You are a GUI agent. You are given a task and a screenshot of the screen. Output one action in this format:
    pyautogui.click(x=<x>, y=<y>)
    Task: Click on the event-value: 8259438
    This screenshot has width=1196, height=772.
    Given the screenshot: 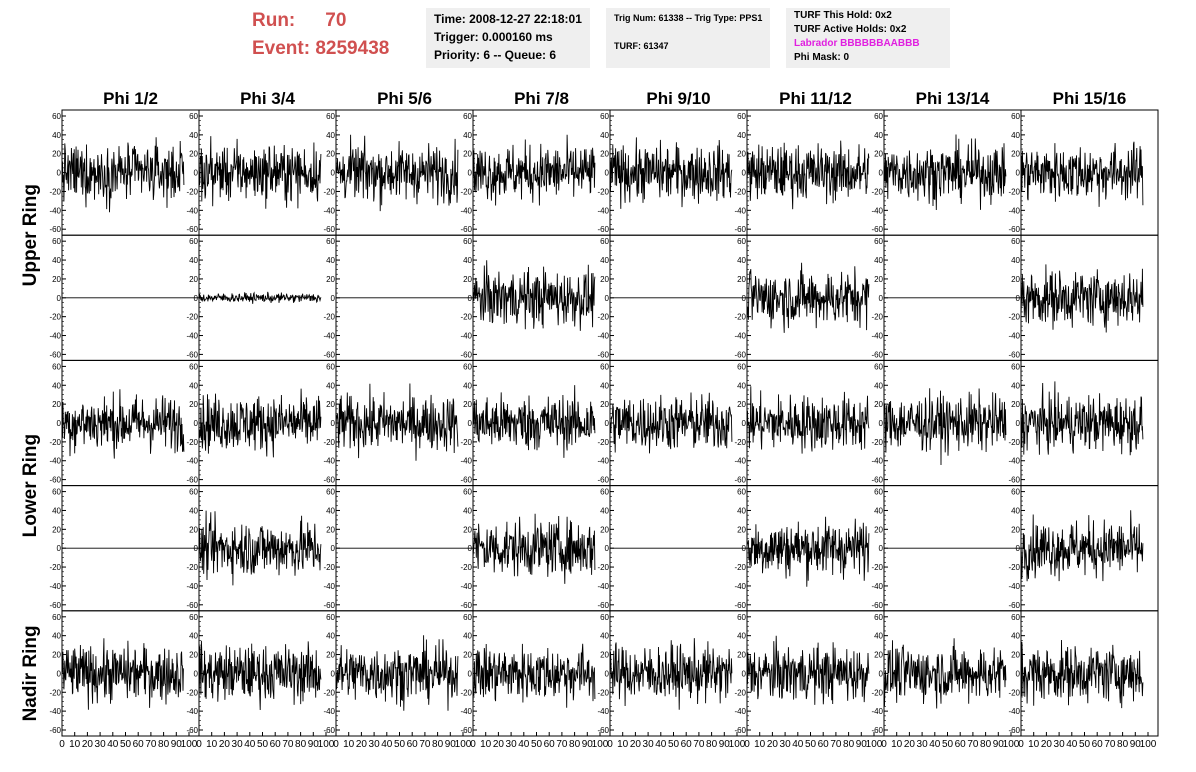 What is the action you would take?
    pyautogui.click(x=352, y=48)
    